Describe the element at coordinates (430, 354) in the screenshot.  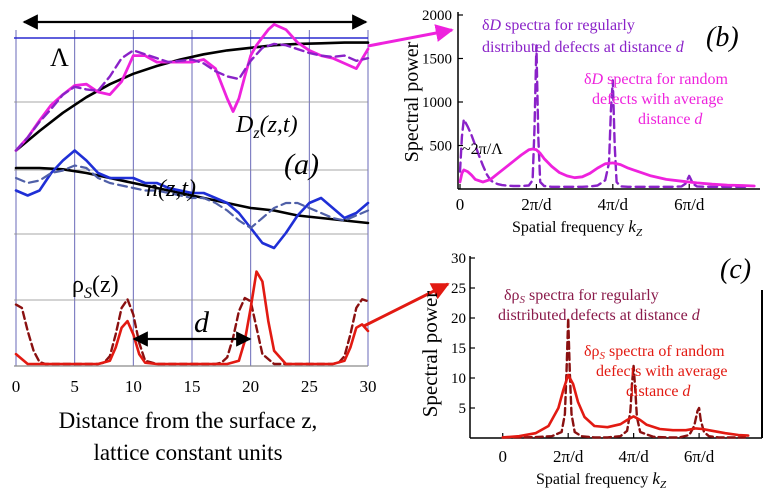
I see `panel-c-ylabel: Spectral power` at that location.